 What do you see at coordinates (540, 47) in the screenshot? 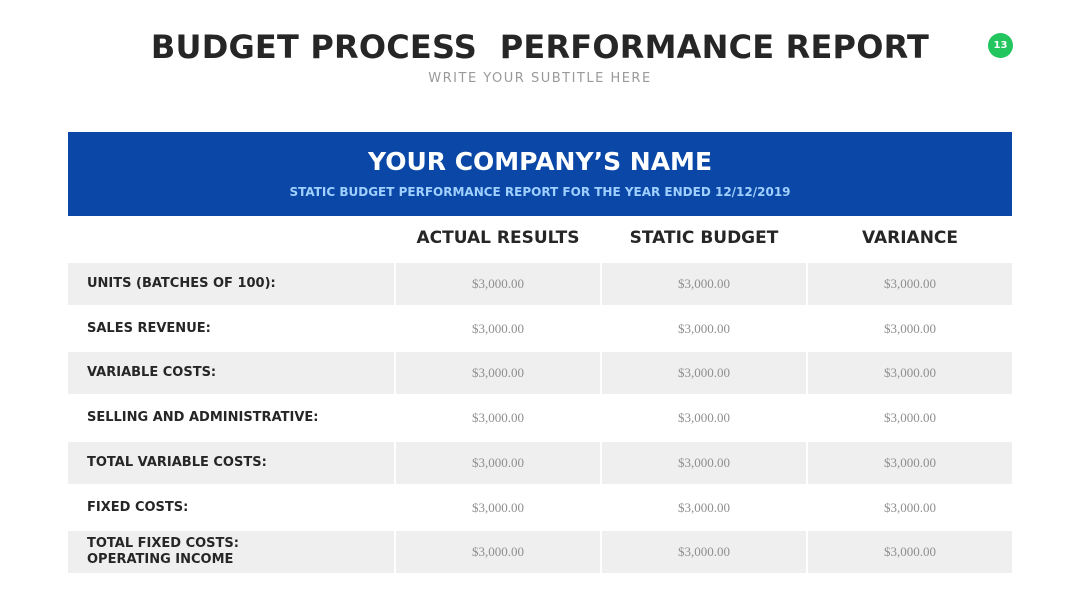
I see `title: BUDGET PROCESS PERFORMANCE REPORT` at bounding box center [540, 47].